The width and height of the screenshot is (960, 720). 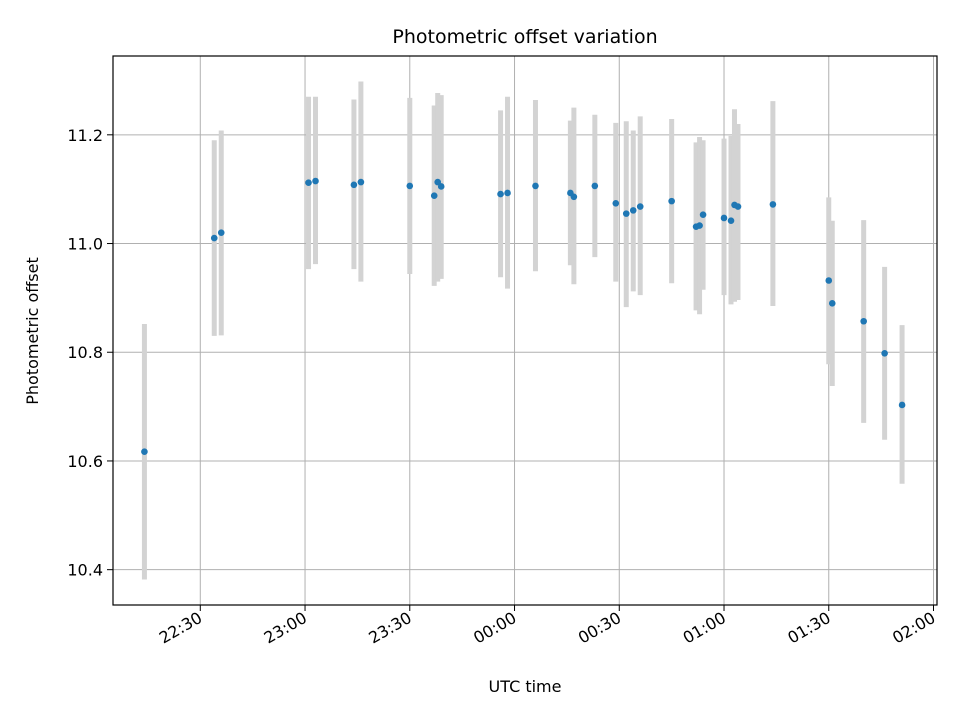 I want to click on x-axis-label: UTC time, so click(x=525, y=686).